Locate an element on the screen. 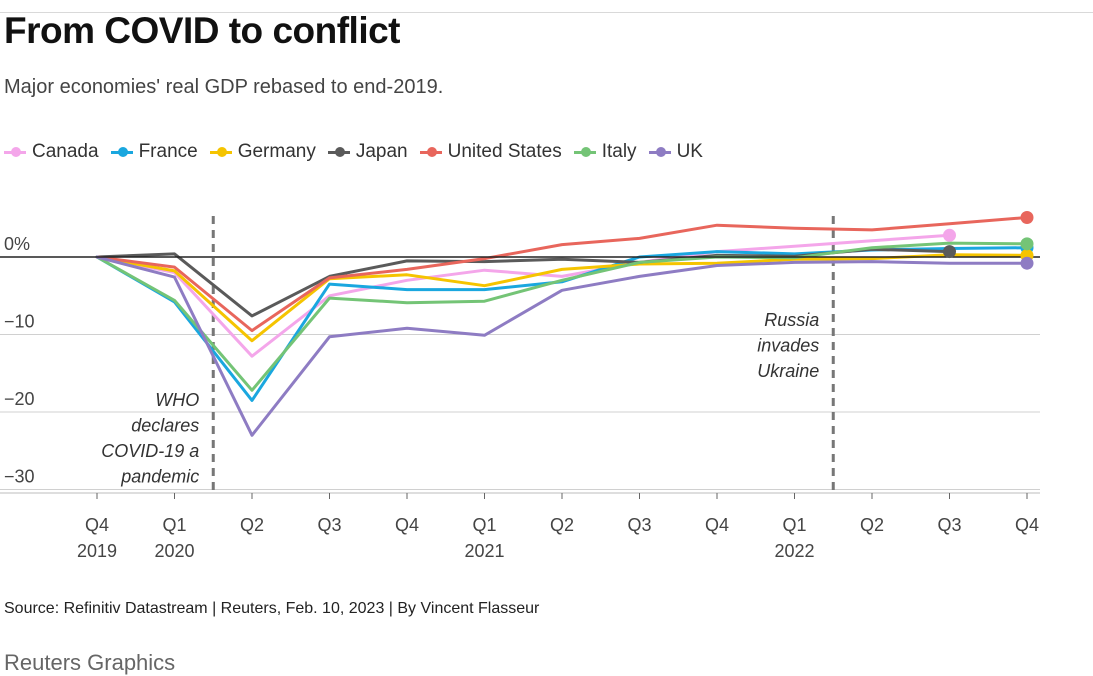  legend-label: United States is located at coordinates (504, 151).